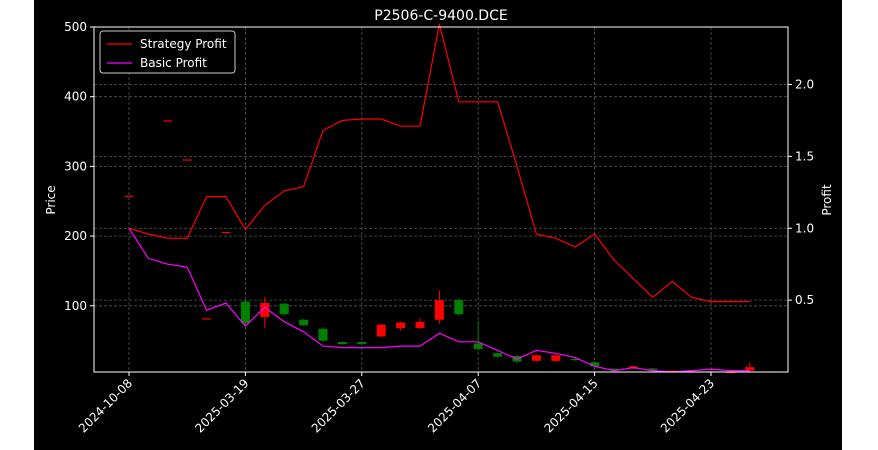 The height and width of the screenshot is (450, 878). I want to click on legend-label-strategy-profit: Strategy Profit, so click(183, 44).